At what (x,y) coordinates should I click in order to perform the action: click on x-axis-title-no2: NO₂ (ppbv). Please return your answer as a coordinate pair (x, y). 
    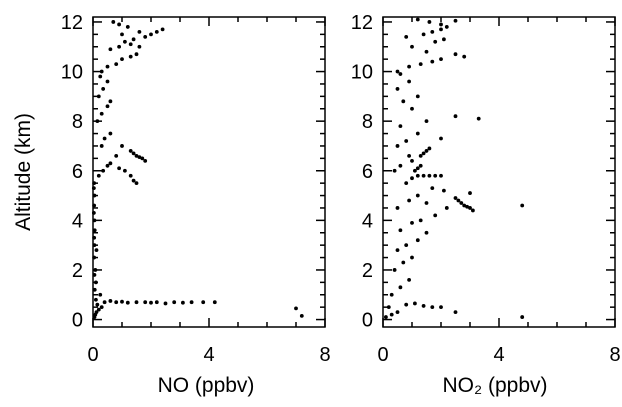
    Looking at the image, I should click on (494, 385).